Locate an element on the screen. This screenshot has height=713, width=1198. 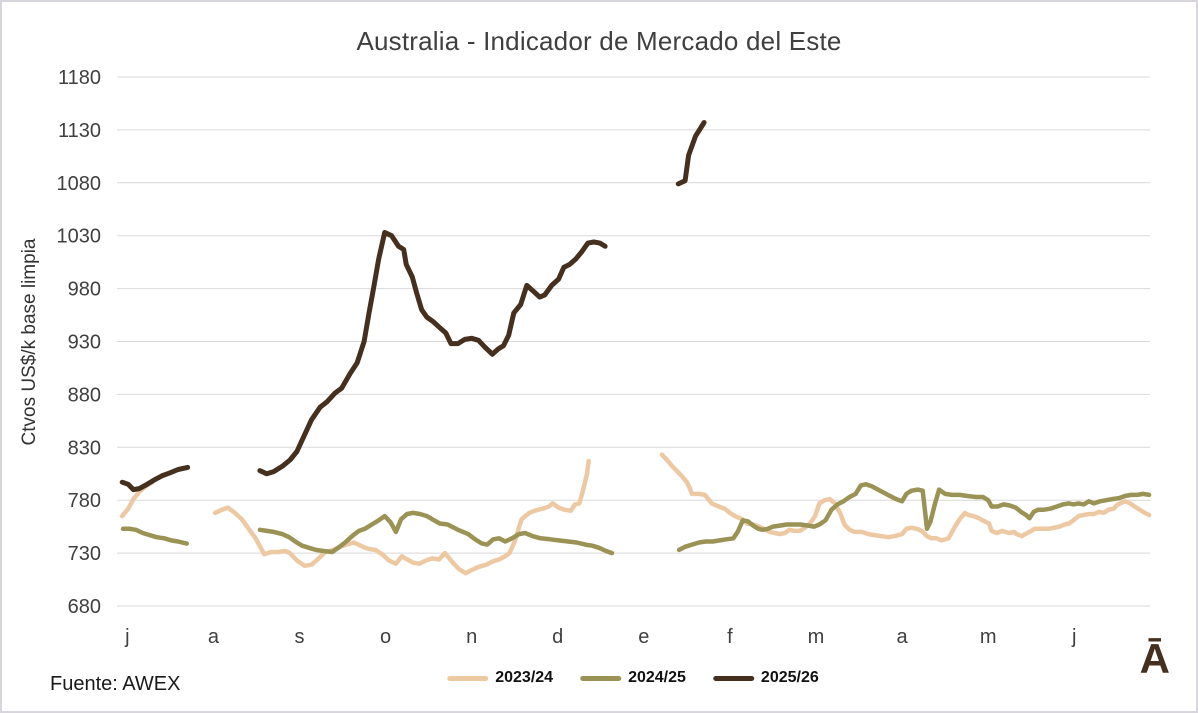
legend-swatch-2025-26-icon is located at coordinates (733, 678).